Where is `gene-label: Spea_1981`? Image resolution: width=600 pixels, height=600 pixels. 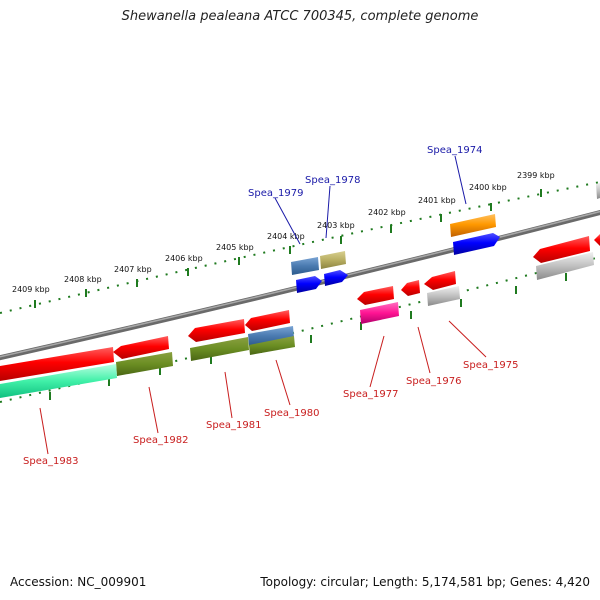 gene-label: Spea_1981 is located at coordinates (233, 425).